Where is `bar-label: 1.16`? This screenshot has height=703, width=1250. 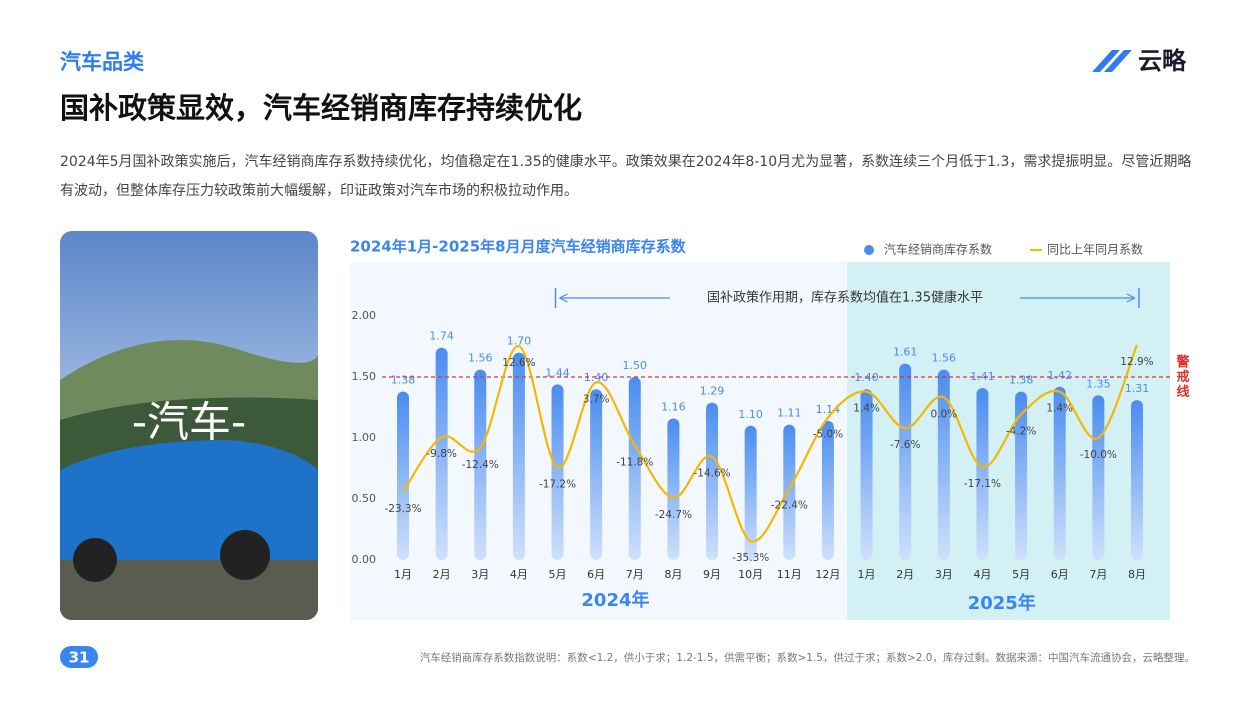 bar-label: 1.16 is located at coordinates (673, 406).